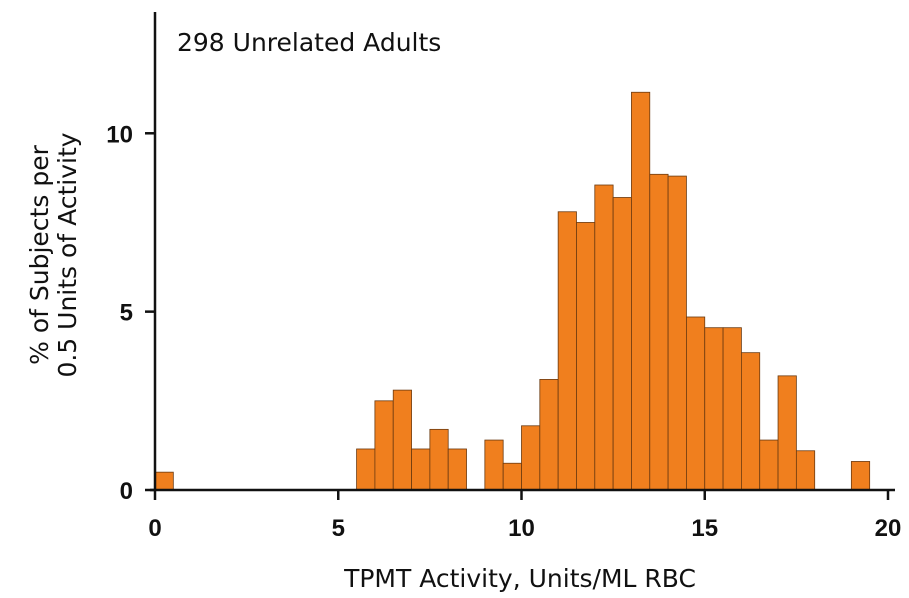  What do you see at coordinates (519, 578) in the screenshot?
I see `x-axis-label: TPMT Activity, Units/ML RBC` at bounding box center [519, 578].